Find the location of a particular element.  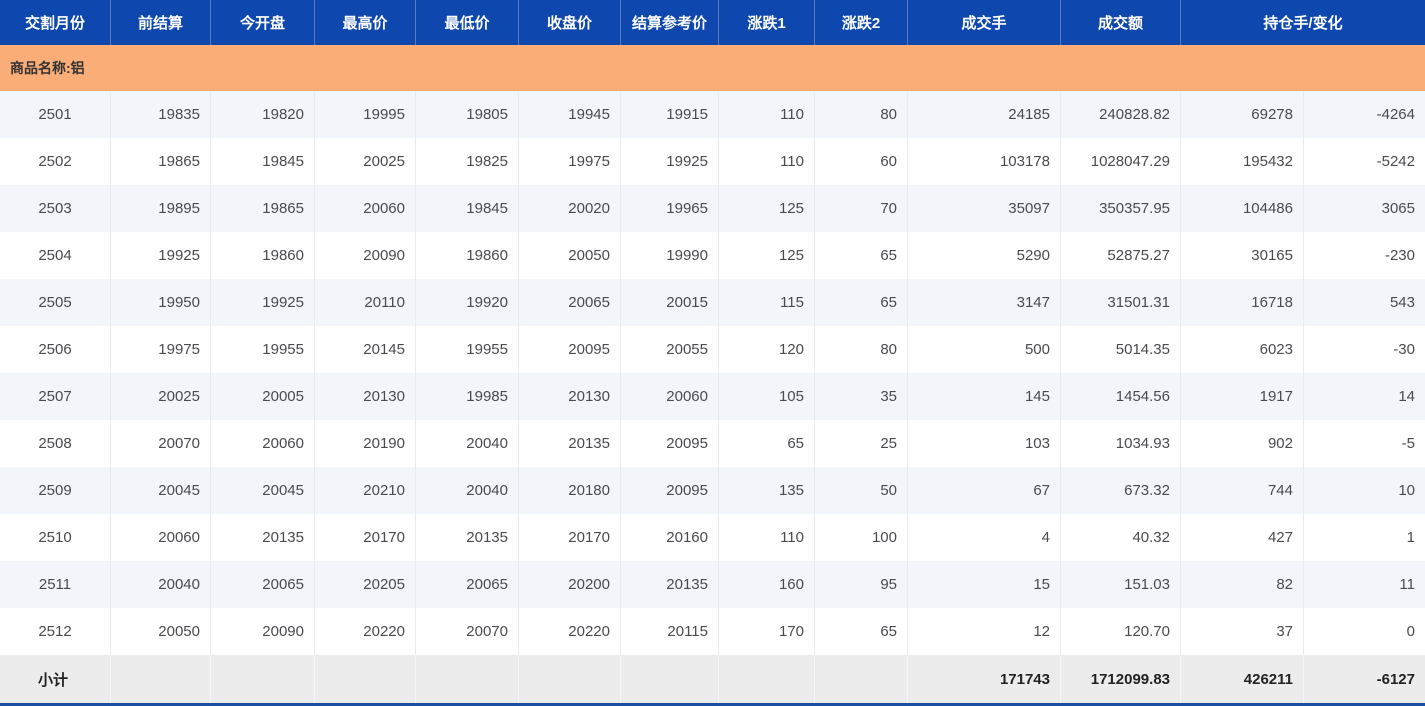

cell-oi-change: 543 is located at coordinates (1364, 302).